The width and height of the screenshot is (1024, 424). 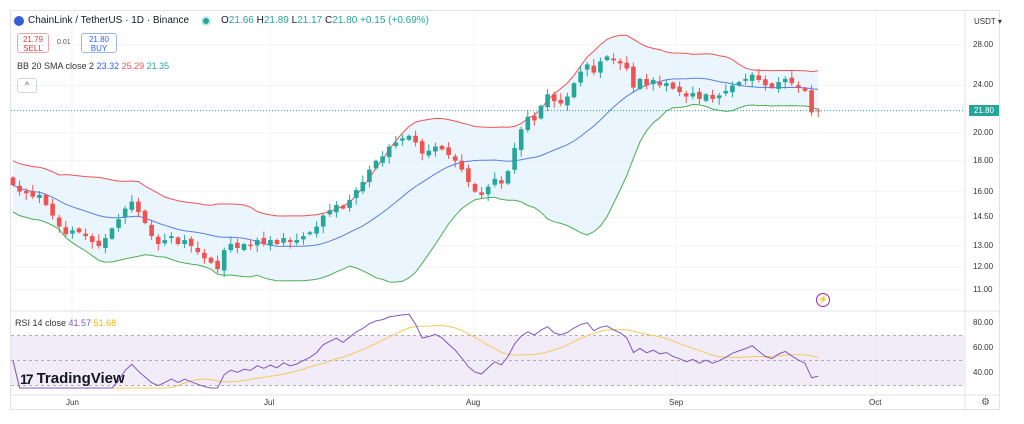 What do you see at coordinates (64, 42) in the screenshot?
I see `spread-value: 0.01` at bounding box center [64, 42].